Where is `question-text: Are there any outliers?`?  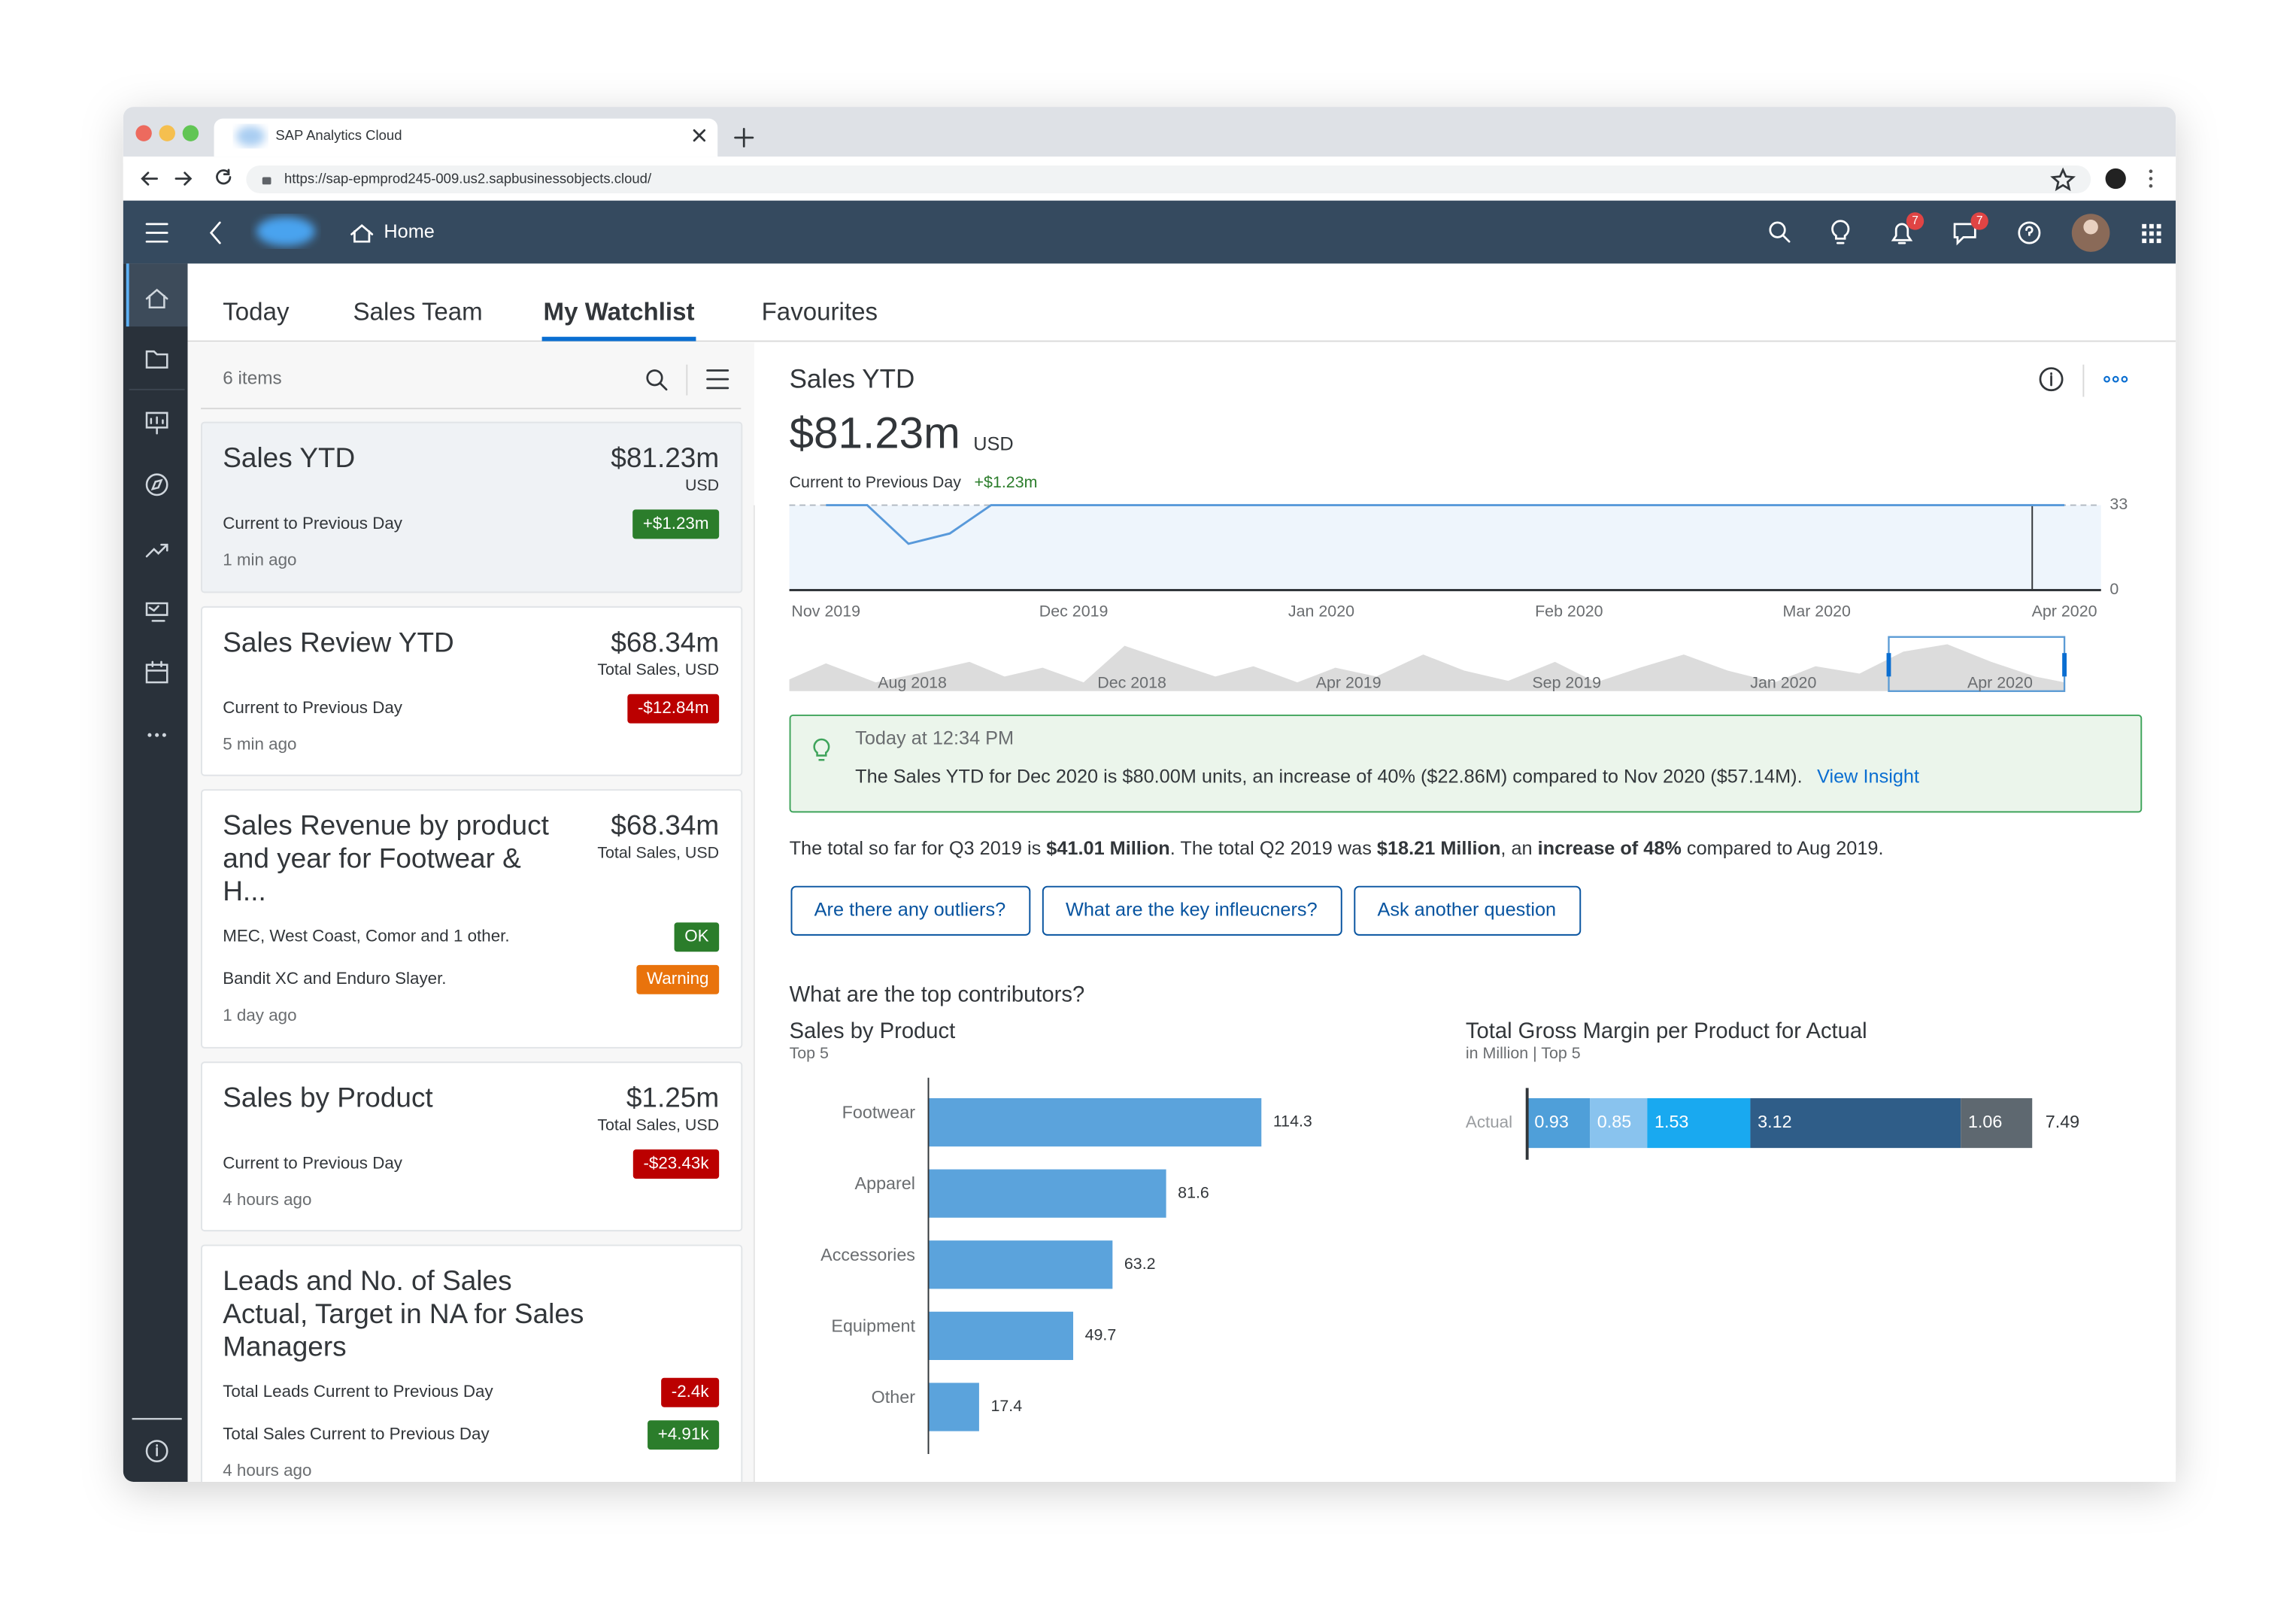 question-text: Are there any outliers? is located at coordinates (910, 910).